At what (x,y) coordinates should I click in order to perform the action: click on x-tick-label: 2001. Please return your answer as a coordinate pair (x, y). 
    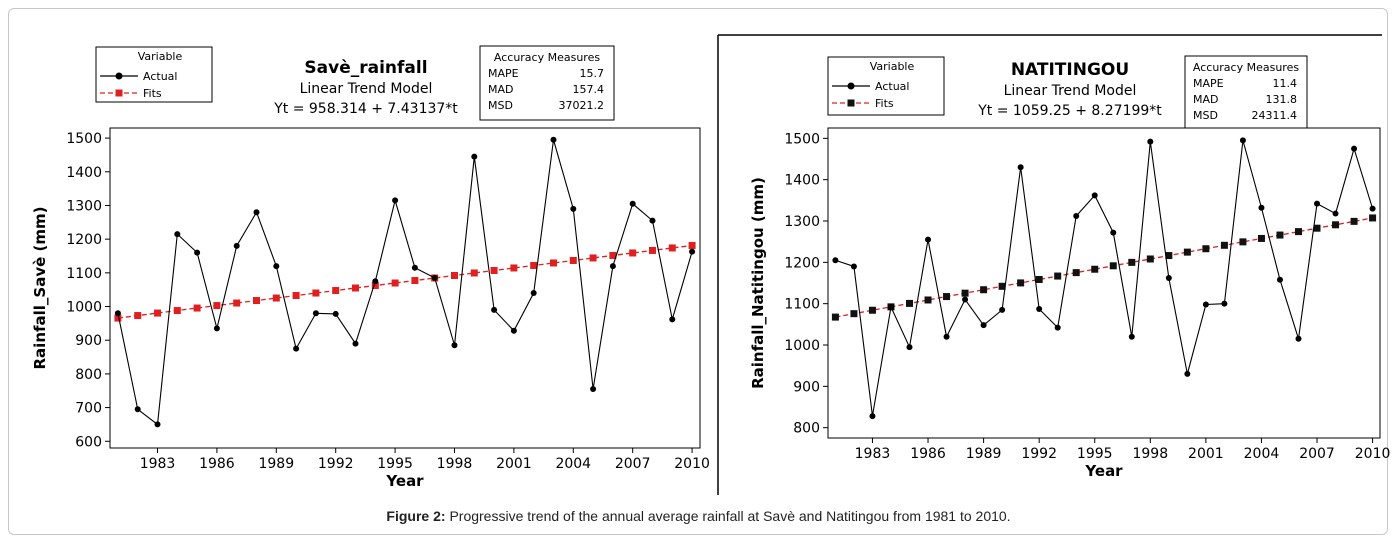
    Looking at the image, I should click on (1206, 454).